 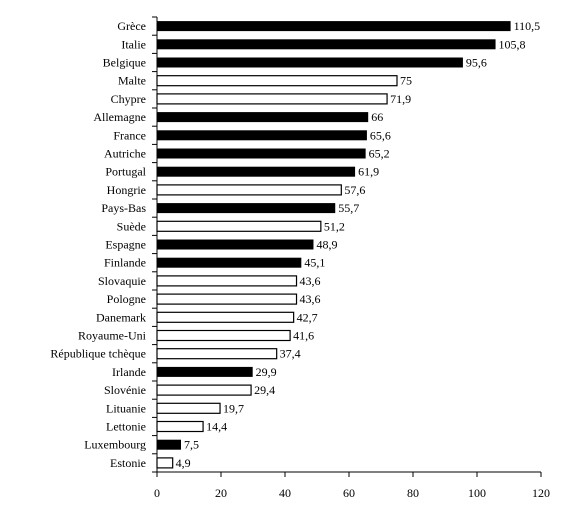 What do you see at coordinates (115, 445) in the screenshot?
I see `category-label: Luxembourg` at bounding box center [115, 445].